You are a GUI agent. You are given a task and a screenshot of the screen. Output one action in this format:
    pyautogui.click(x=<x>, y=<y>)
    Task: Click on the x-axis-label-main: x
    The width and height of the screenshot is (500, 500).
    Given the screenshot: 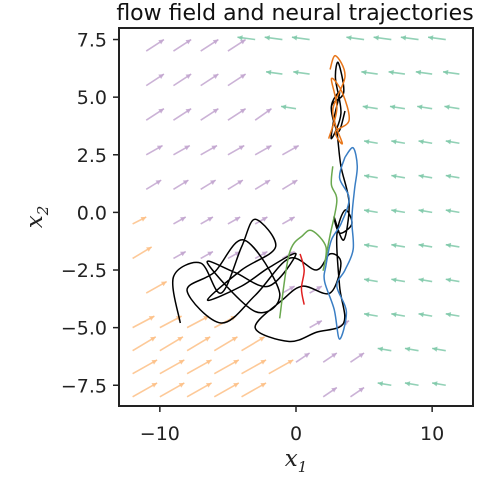 What is the action you would take?
    pyautogui.click(x=291, y=459)
    